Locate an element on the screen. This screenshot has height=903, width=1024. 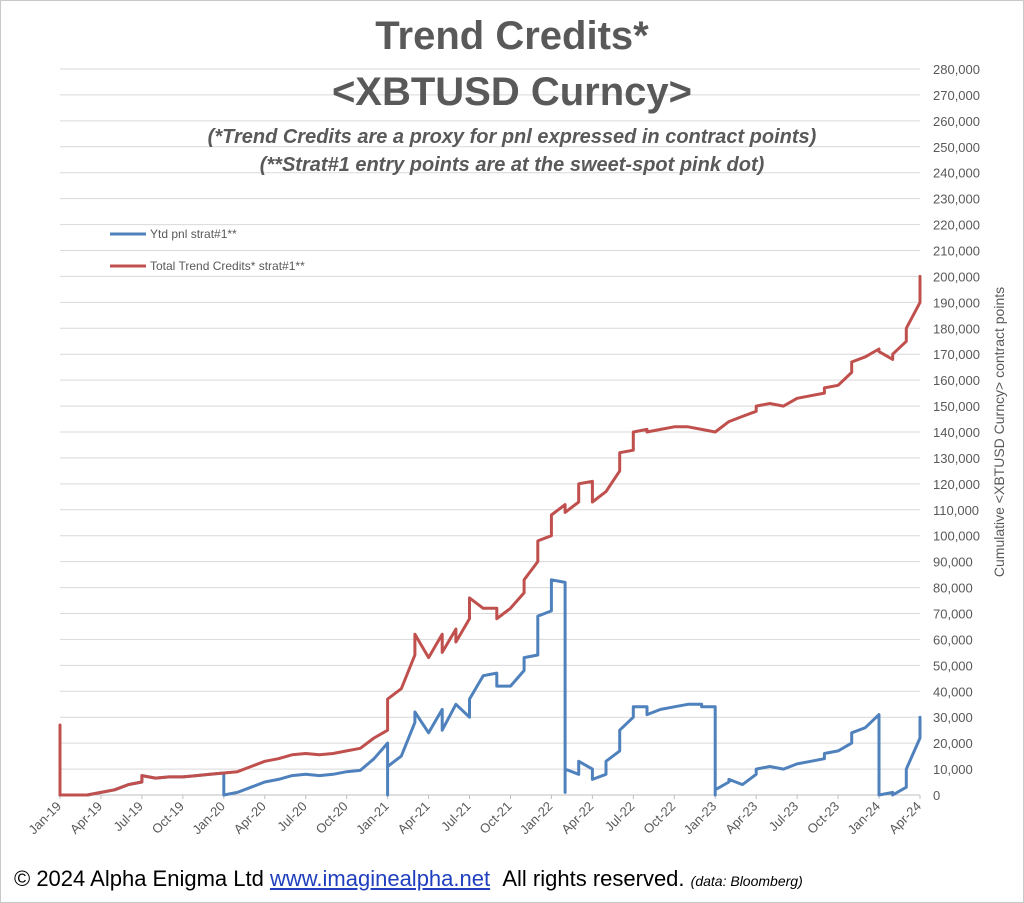
y-tick-label: 230,000 is located at coordinates (956, 199).